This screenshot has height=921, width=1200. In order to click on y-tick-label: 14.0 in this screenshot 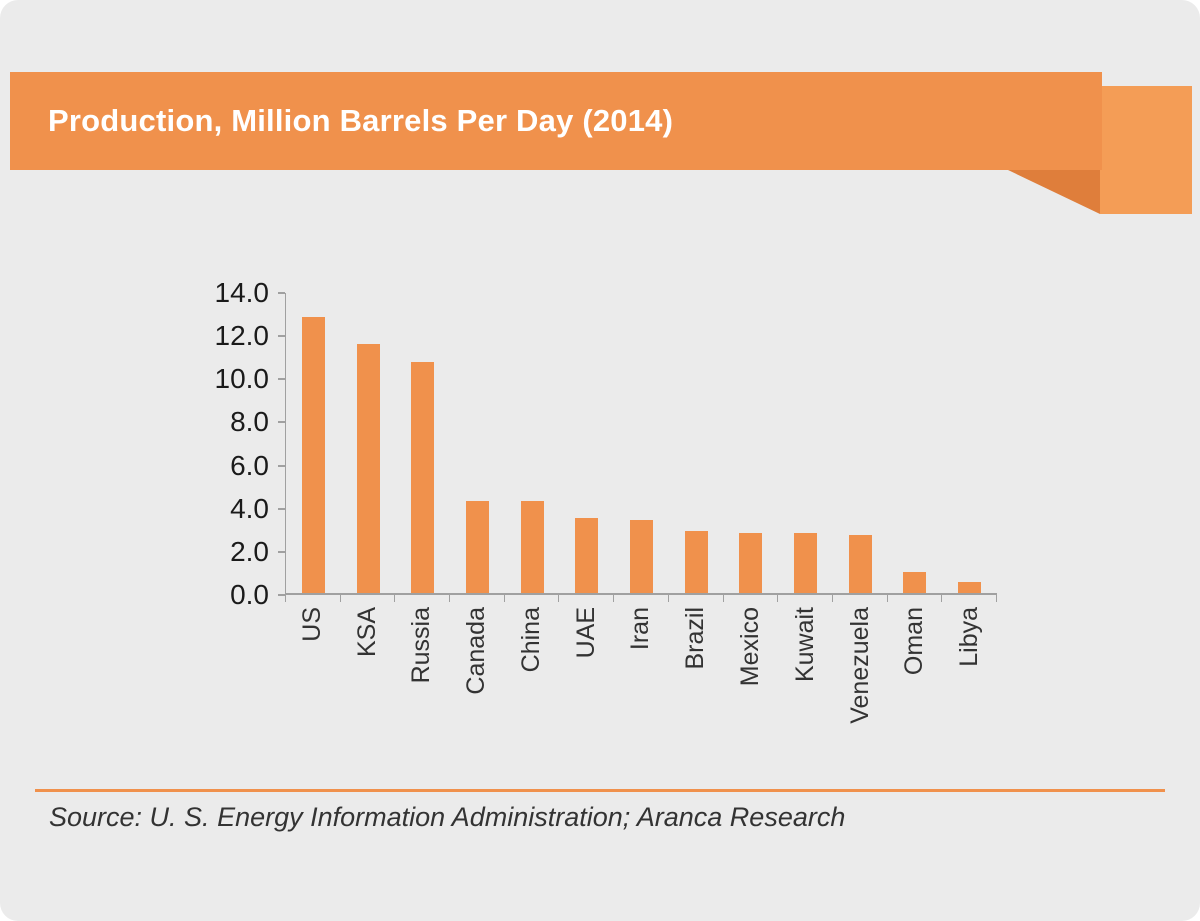, I will do `click(242, 292)`.